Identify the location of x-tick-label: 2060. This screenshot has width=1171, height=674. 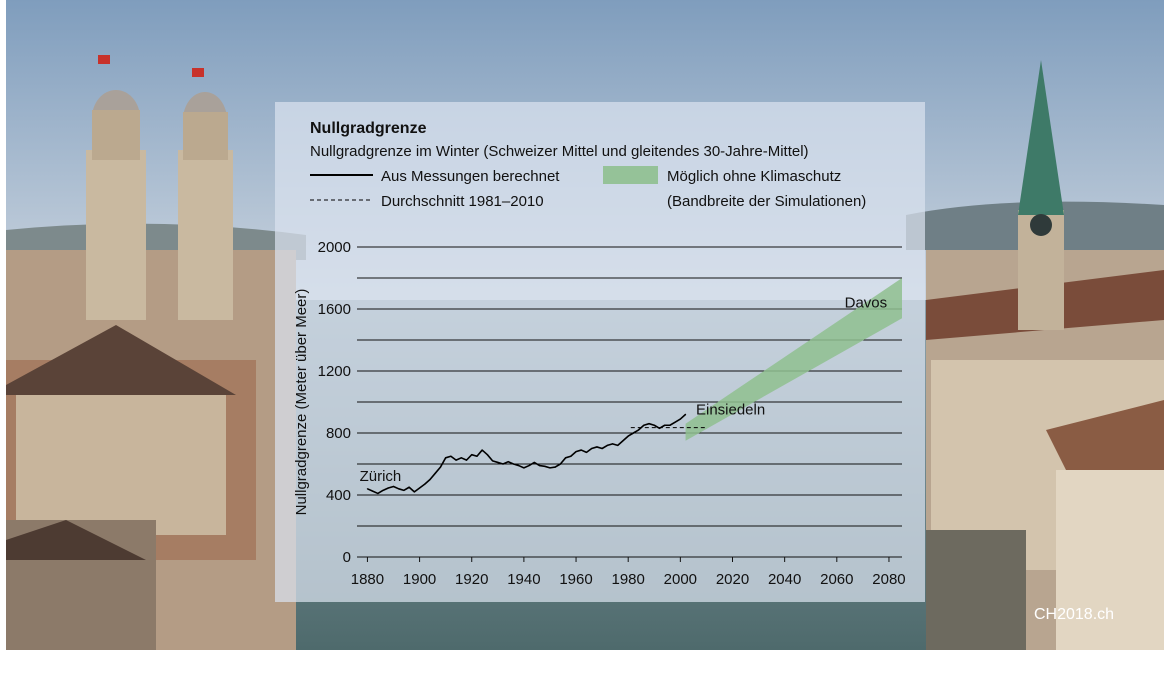
(836, 579).